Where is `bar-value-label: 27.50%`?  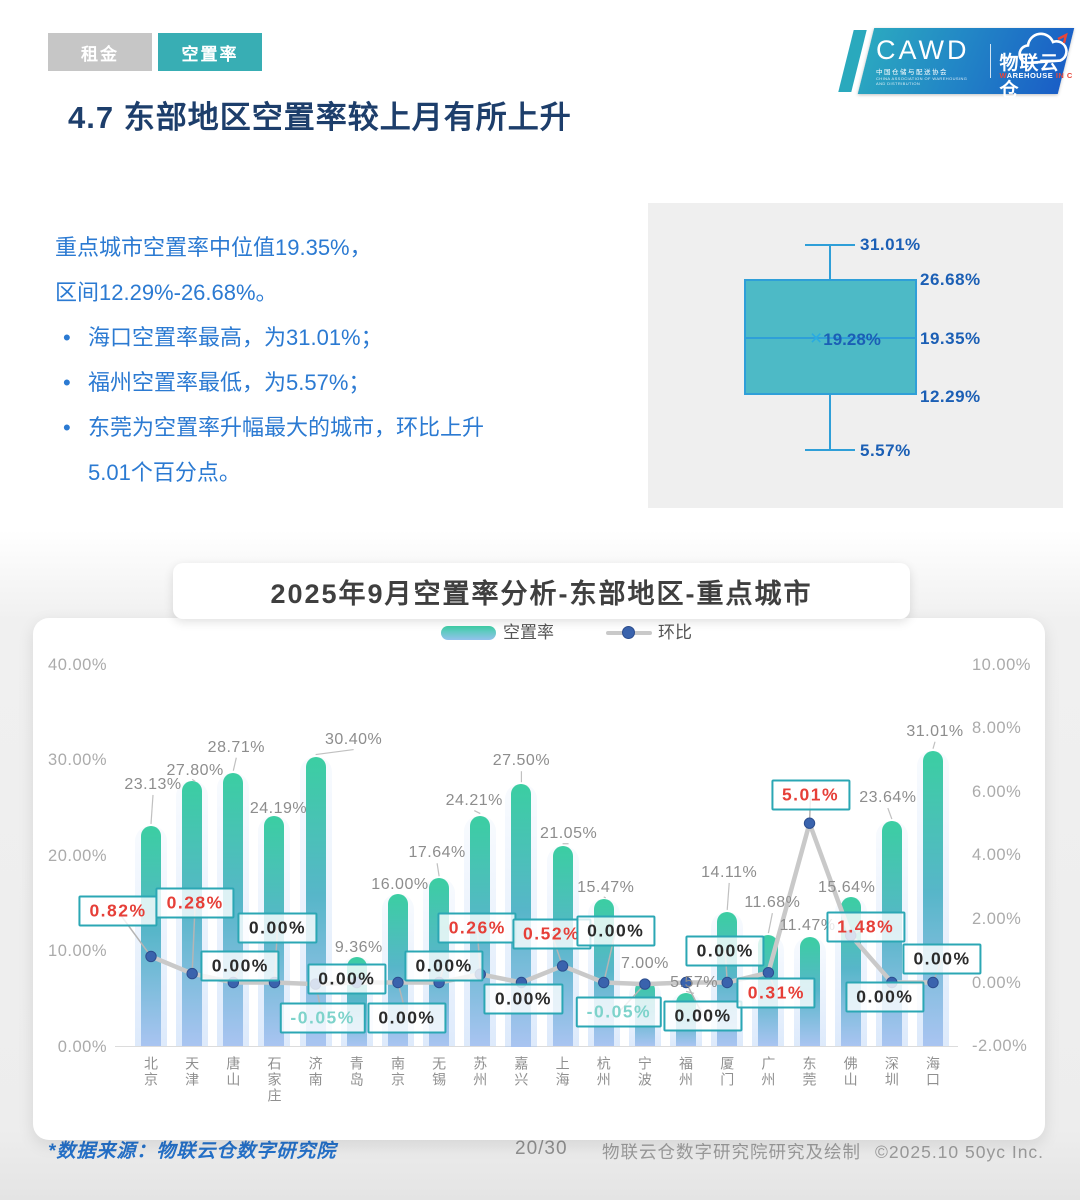
bar-value-label: 27.50% is located at coordinates (521, 761).